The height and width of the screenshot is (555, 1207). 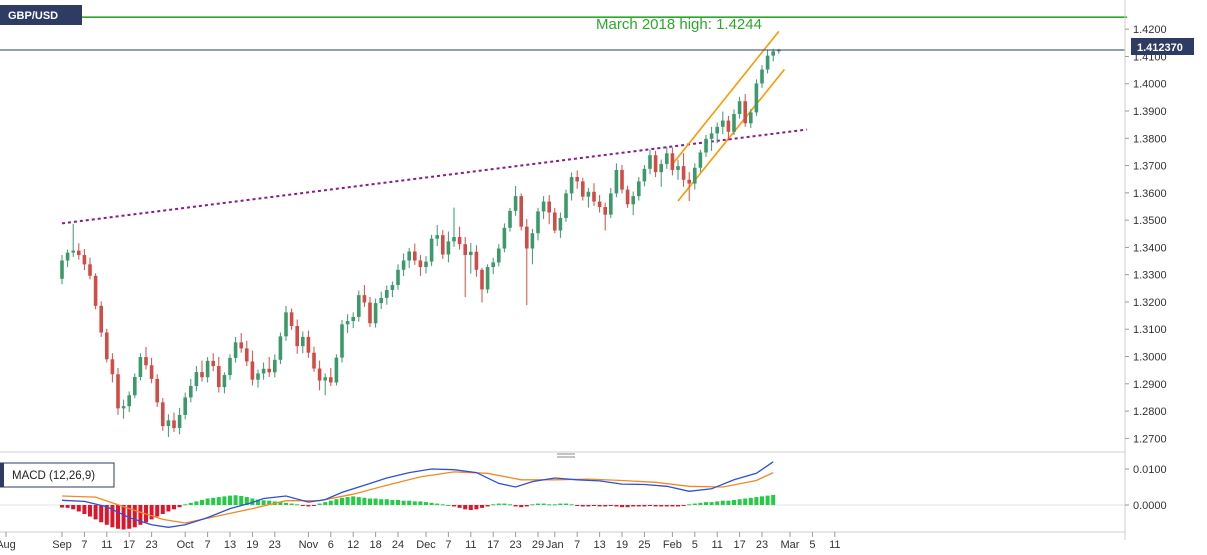 What do you see at coordinates (1150, 221) in the screenshot?
I see `y-tick-label: 1.3500` at bounding box center [1150, 221].